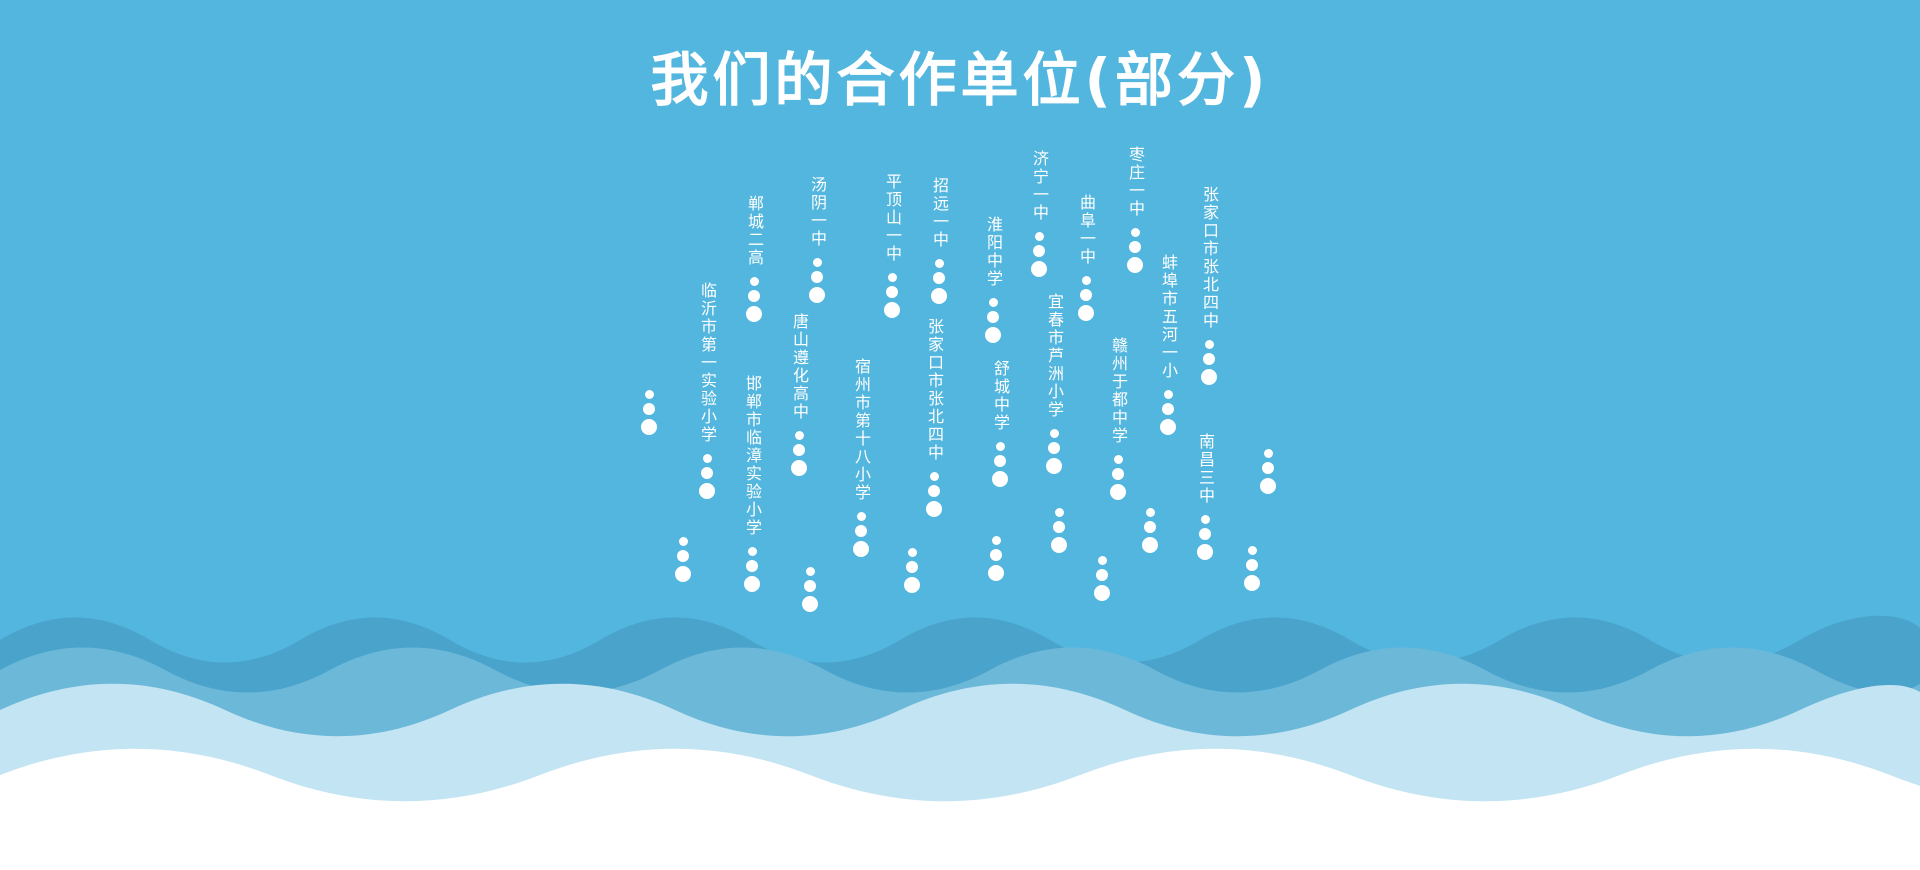 This screenshot has width=1920, height=870. I want to click on school-label: 临沂市第一实验小学, so click(707, 363).